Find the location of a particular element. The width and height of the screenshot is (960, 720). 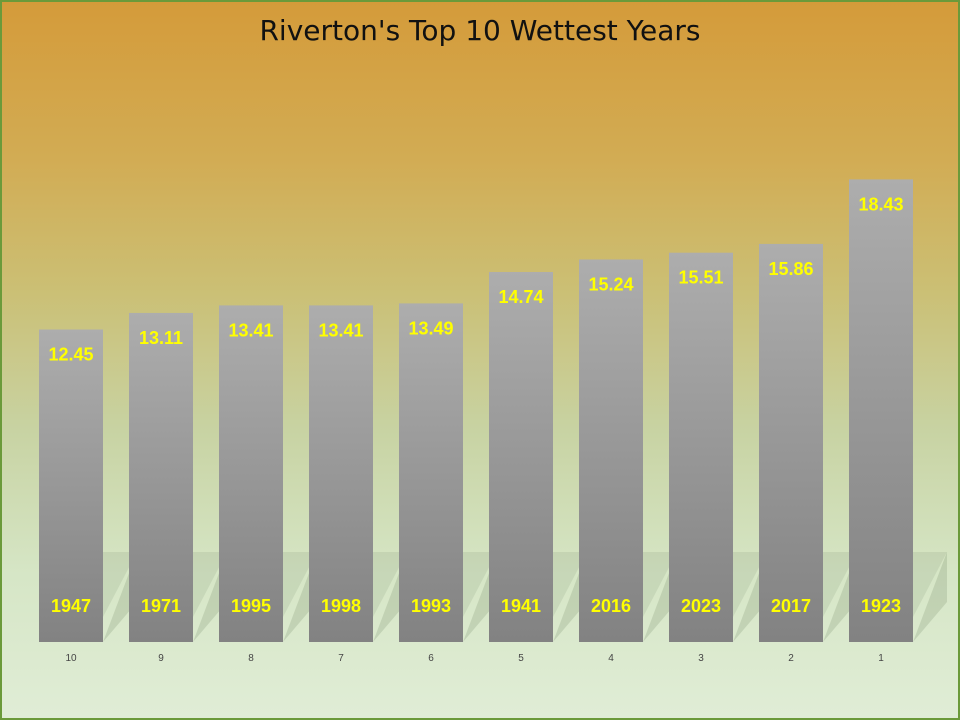

year-label: 2017 is located at coordinates (791, 606).